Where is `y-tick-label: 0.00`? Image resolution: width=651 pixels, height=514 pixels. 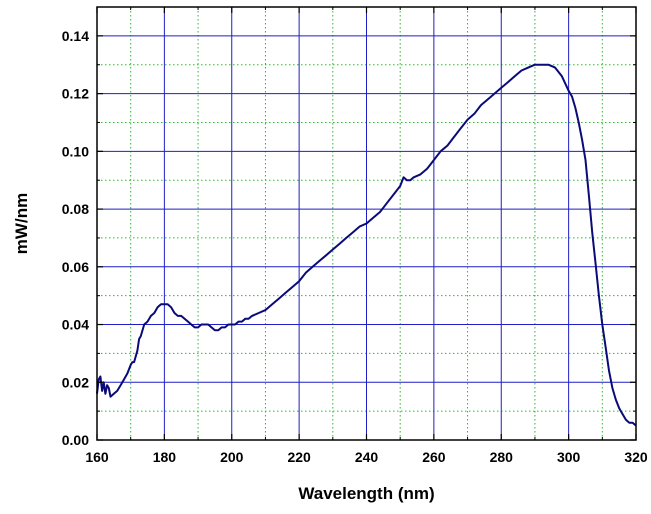 y-tick-label: 0.00 is located at coordinates (75, 440).